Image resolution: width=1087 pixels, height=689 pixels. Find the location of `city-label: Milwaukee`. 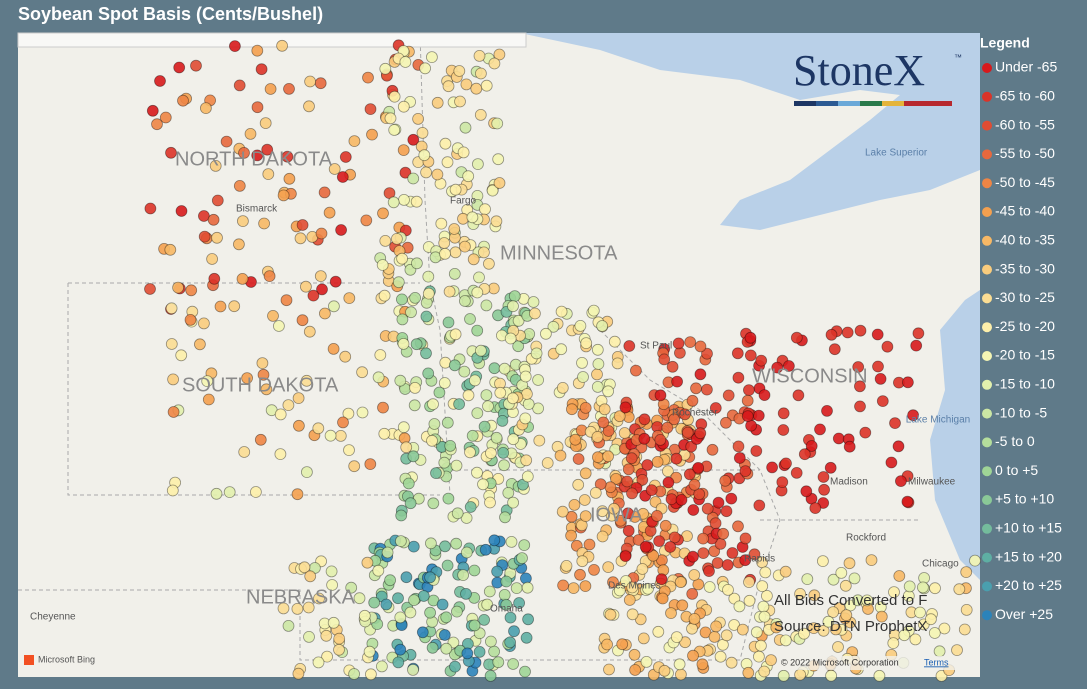

city-label: Milwaukee is located at coordinates (932, 482).